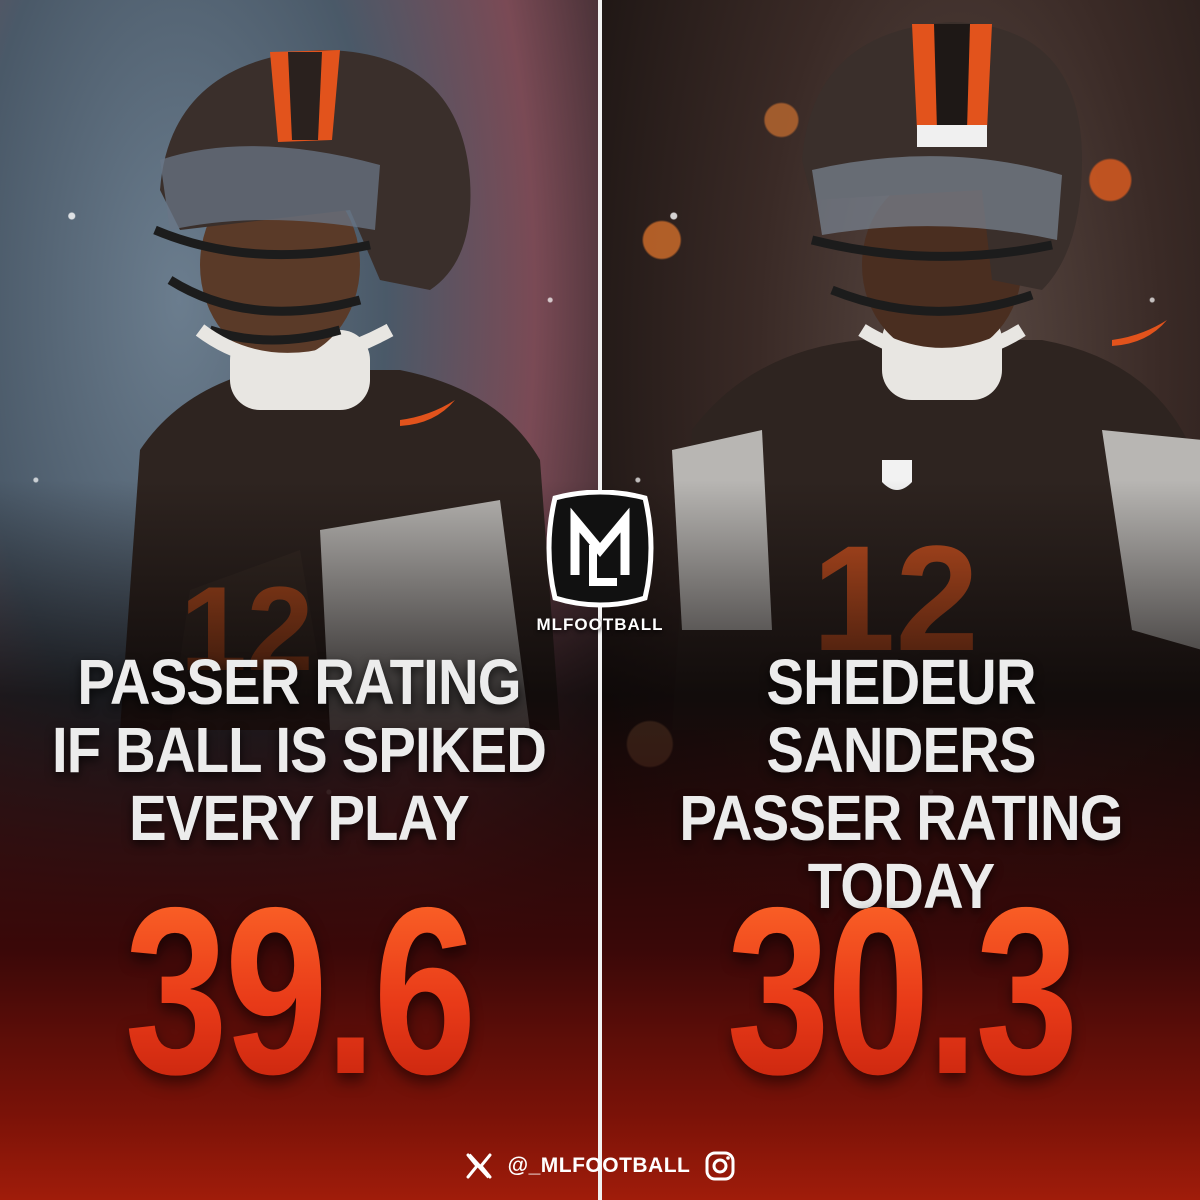  Describe the element at coordinates (901, 886) in the screenshot. I see `right-headline-line: TODAY` at that location.